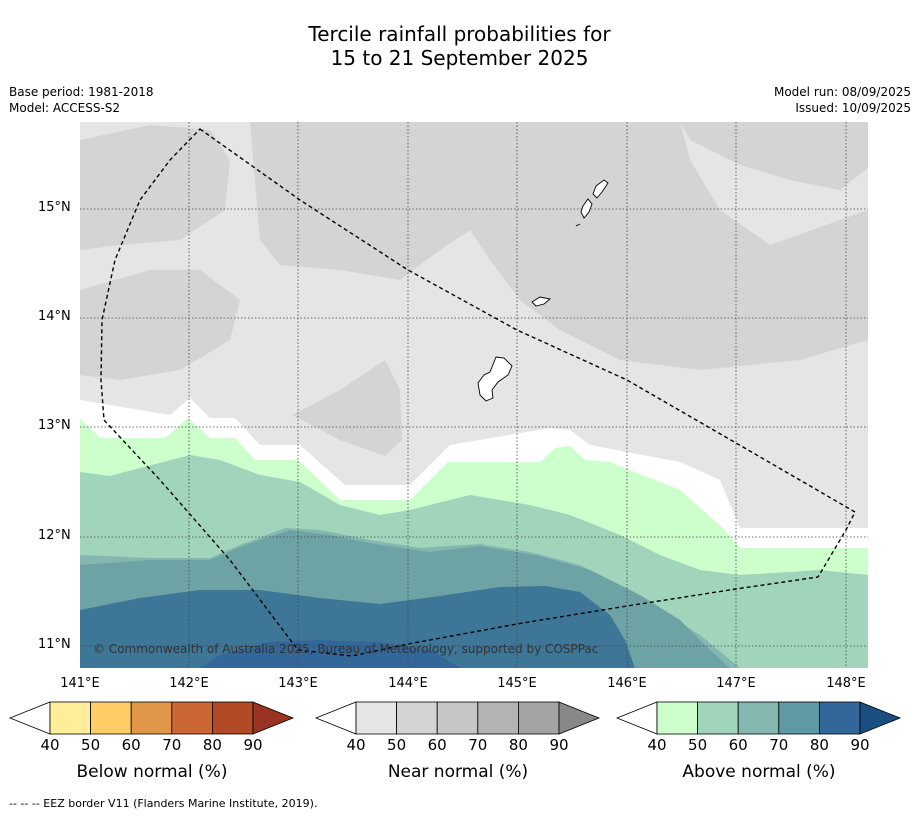 This screenshot has height=816, width=919. What do you see at coordinates (253, 745) in the screenshot?
I see `below-tick-90: 90` at bounding box center [253, 745].